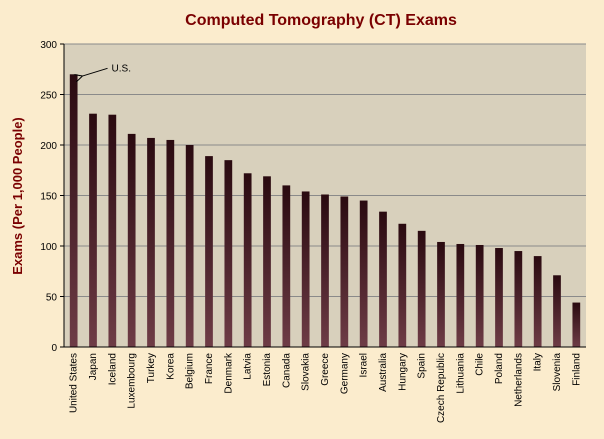 The image size is (604, 439). Describe the element at coordinates (52, 298) in the screenshot. I see `y-tick-label: 50` at that location.